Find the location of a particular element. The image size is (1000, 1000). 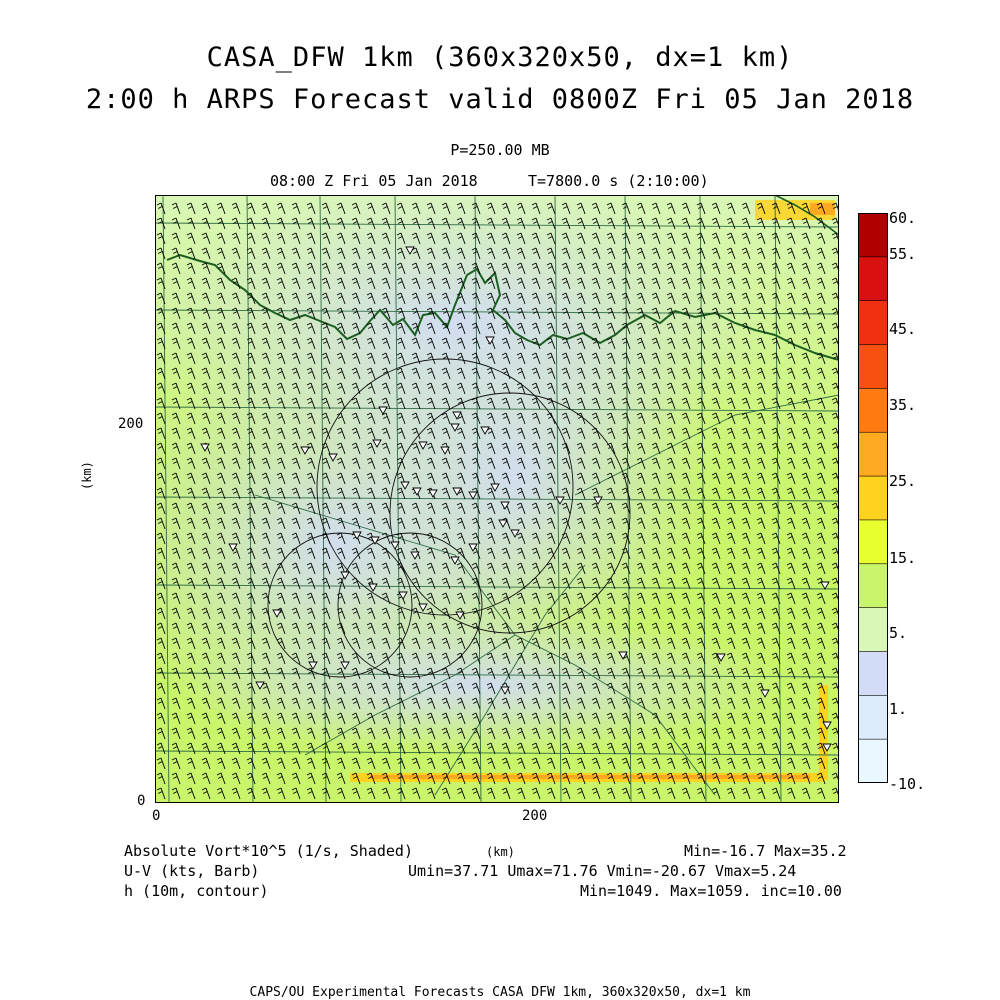

county-line is located at coordinates (166, 499).